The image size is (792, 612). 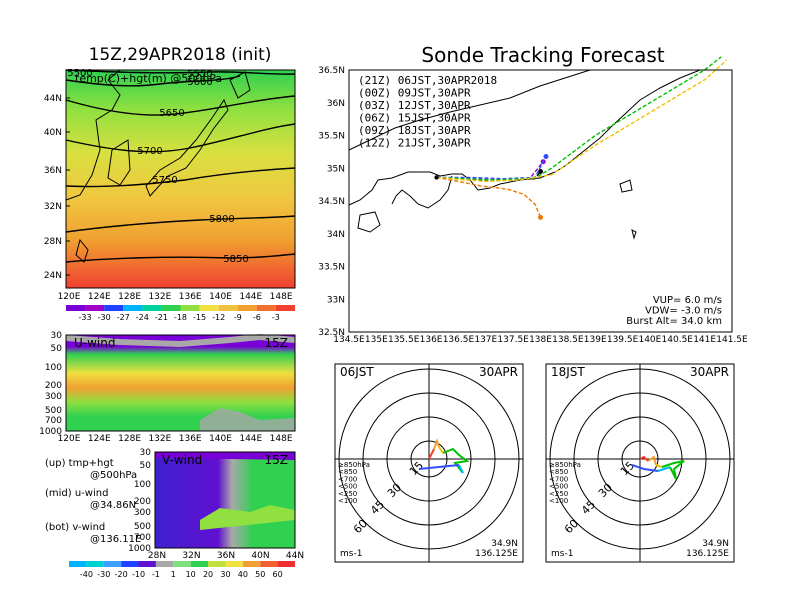 What do you see at coordinates (121, 574) in the screenshot?
I see `colorbar-label: -20` at bounding box center [121, 574].